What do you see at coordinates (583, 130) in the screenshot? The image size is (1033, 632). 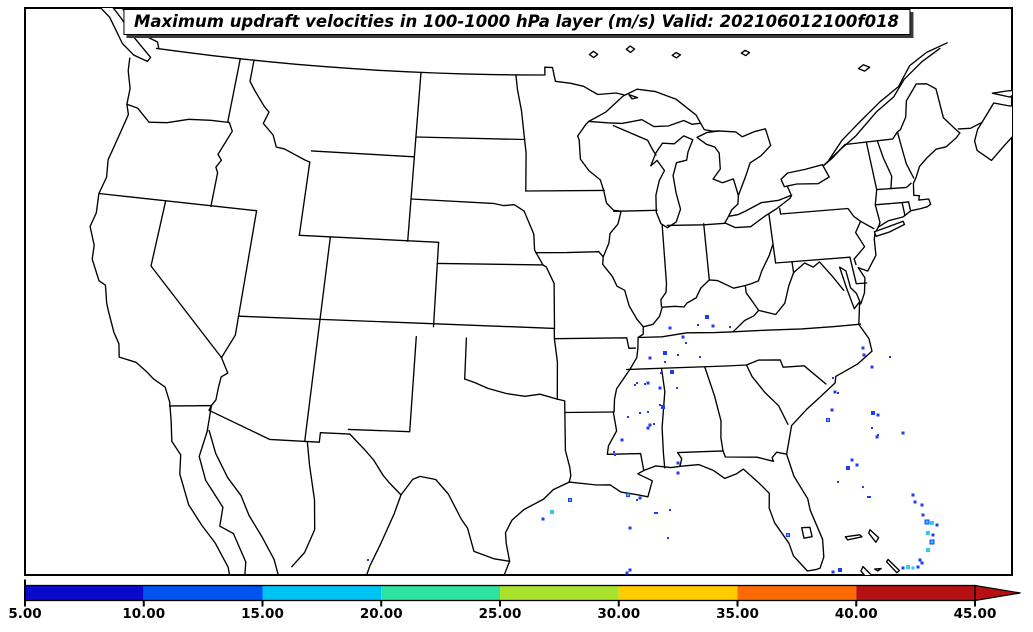 I see `geo-st-louis-river-link` at bounding box center [583, 130].